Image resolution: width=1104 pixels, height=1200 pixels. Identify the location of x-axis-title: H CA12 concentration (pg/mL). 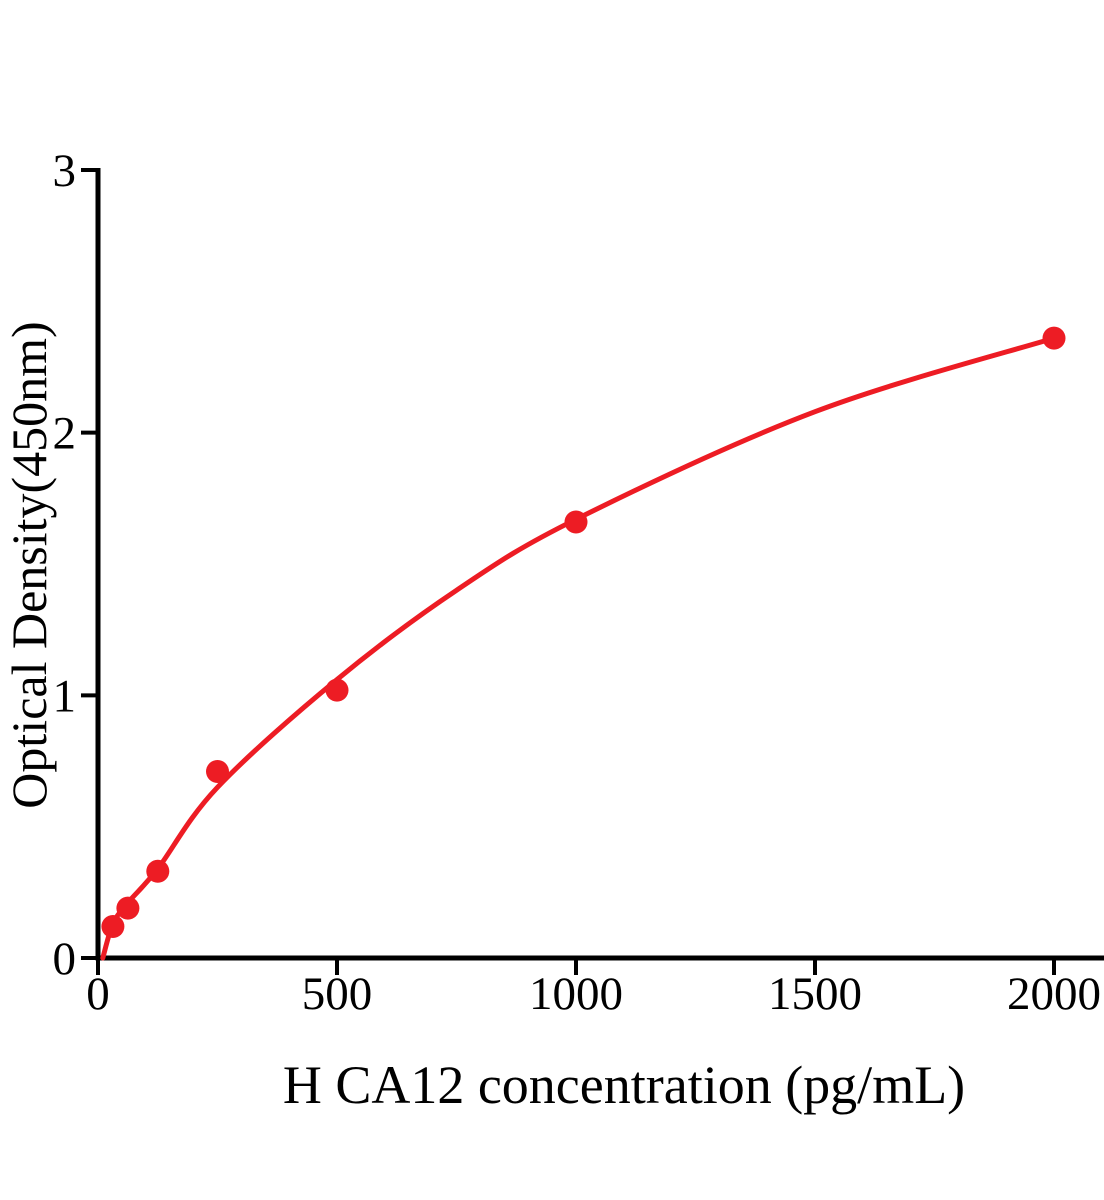
(624, 1085).